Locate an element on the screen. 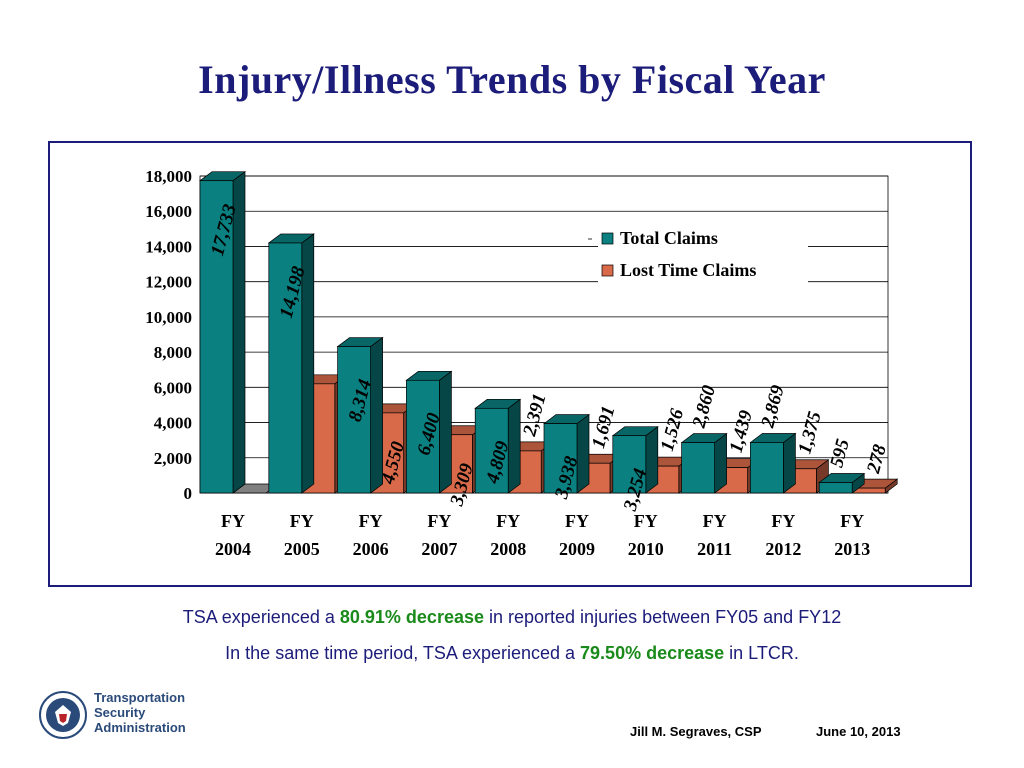 This screenshot has width=1024, height=768. dhs-seal-icon is located at coordinates (63, 715).